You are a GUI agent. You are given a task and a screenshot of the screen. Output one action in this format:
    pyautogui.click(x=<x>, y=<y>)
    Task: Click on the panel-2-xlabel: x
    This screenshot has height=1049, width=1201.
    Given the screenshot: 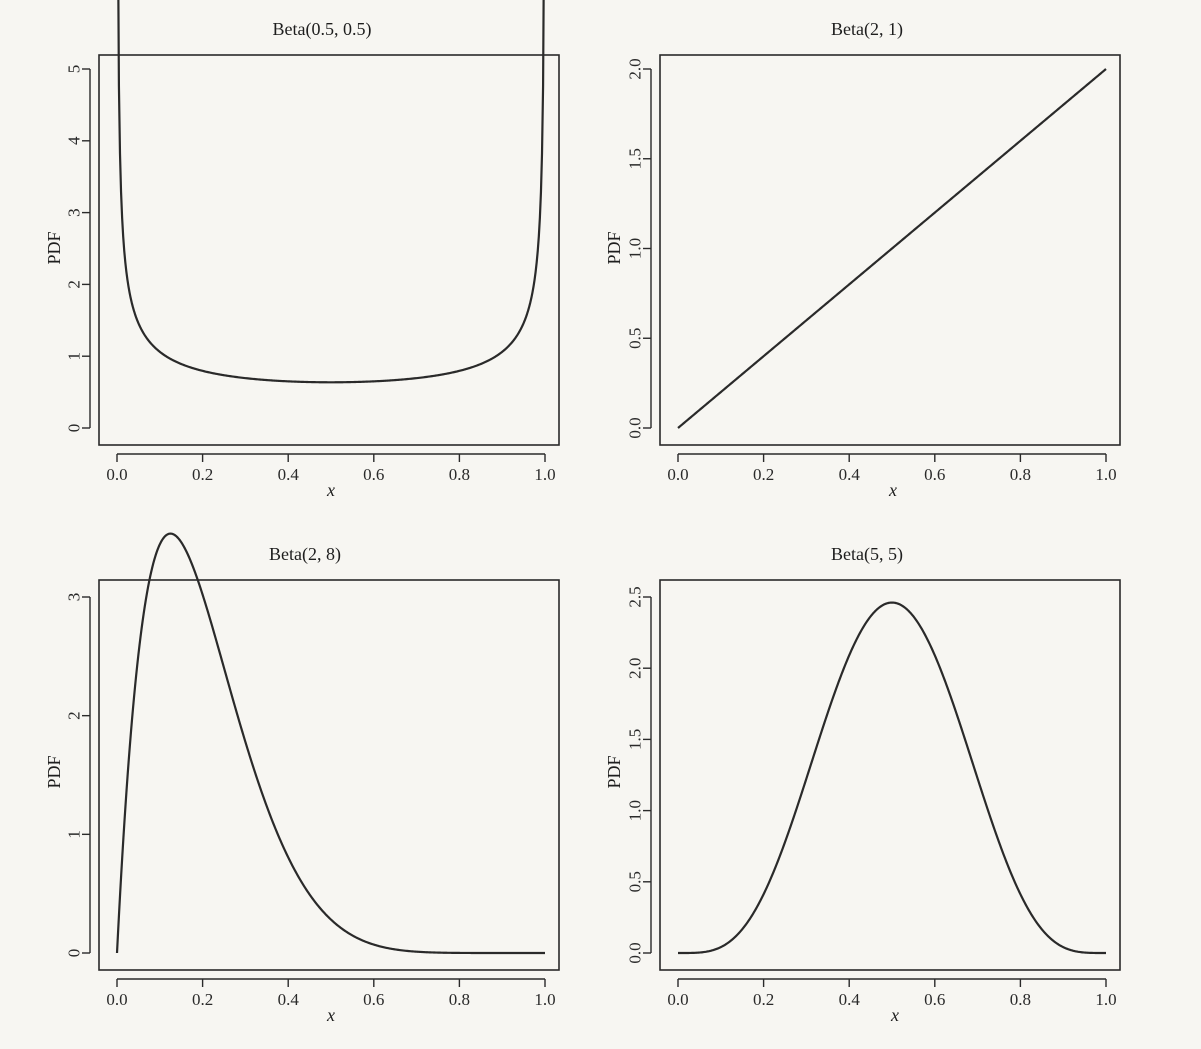 What is the action you would take?
    pyautogui.click(x=892, y=490)
    